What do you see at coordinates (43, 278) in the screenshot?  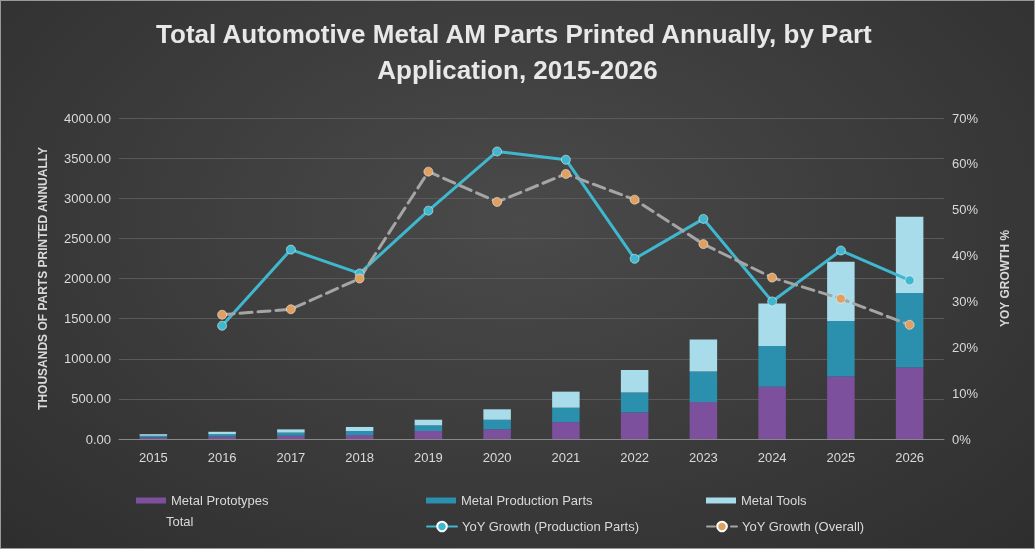 I see `y-axis-title: THOUSANDS OF PARTS PRINTED ANNUALLY` at bounding box center [43, 278].